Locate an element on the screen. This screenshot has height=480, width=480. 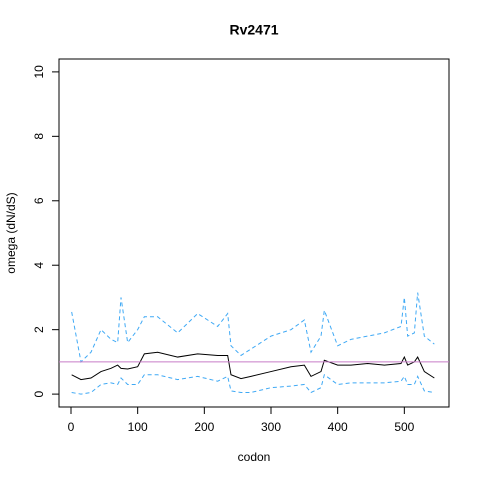
y-tick-label: 10 is located at coordinates (39, 72).